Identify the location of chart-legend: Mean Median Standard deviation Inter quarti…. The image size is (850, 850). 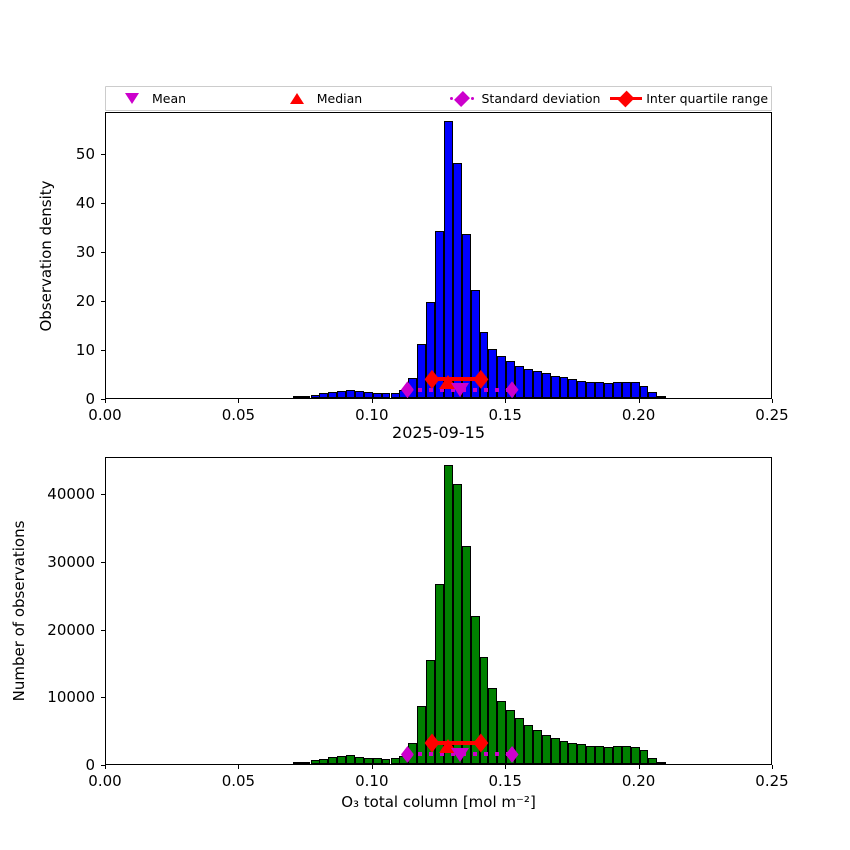
(438, 98).